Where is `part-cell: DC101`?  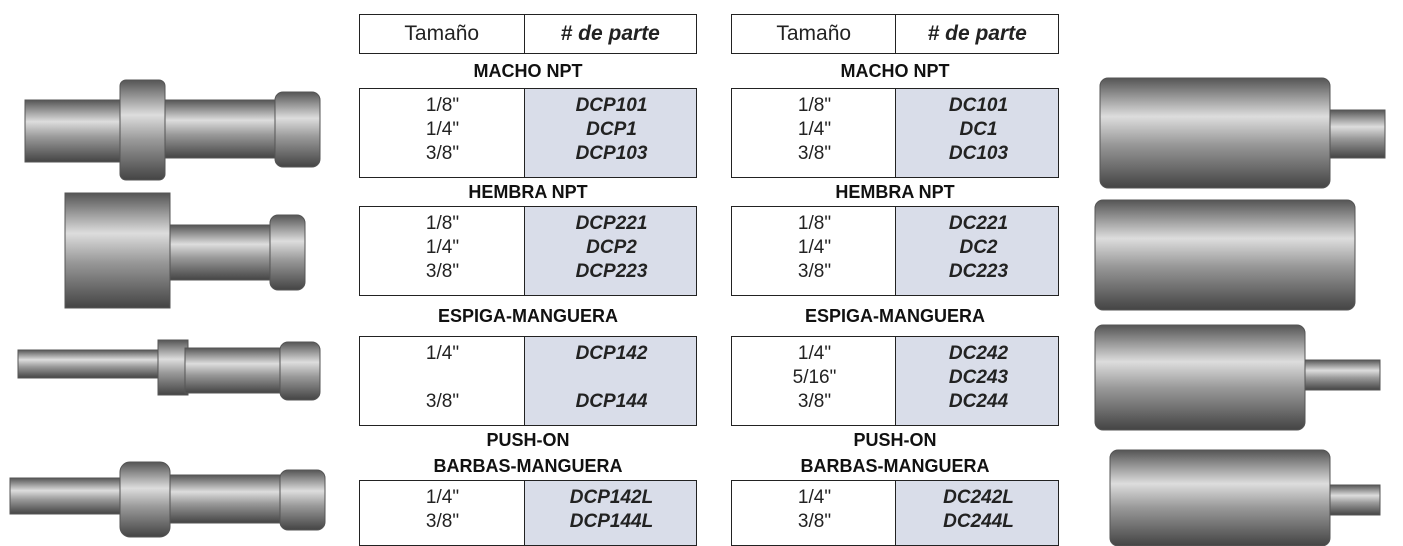
part-cell: DC101 is located at coordinates (978, 105).